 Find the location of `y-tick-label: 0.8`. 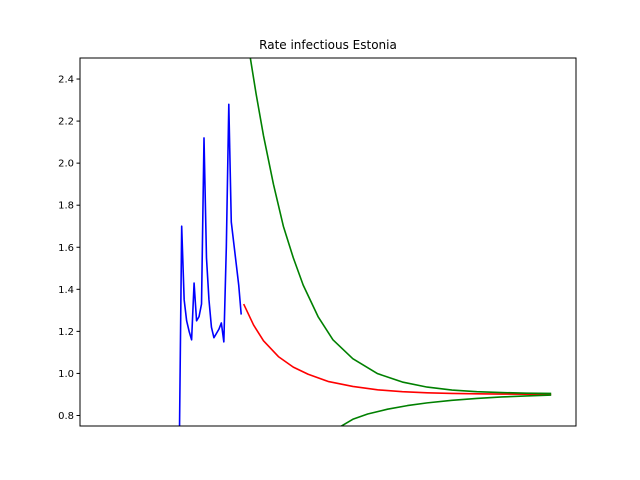

y-tick-label: 0.8 is located at coordinates (66, 416).